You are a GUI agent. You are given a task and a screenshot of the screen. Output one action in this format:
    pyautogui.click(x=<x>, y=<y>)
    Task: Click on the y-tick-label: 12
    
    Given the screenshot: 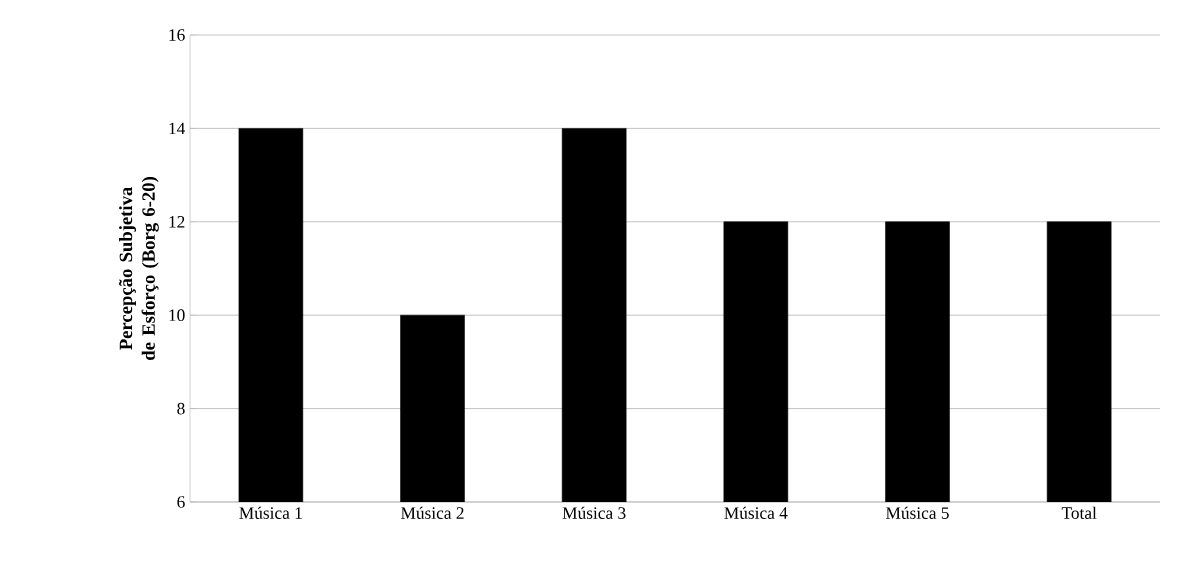 What is the action you would take?
    pyautogui.click(x=177, y=222)
    